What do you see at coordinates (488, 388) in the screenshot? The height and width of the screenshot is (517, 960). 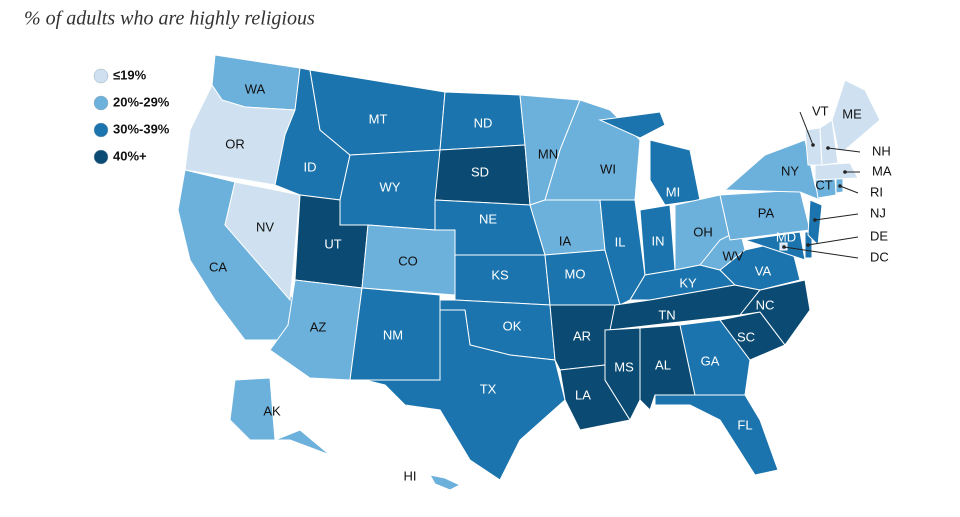 I see `state-label: TX` at bounding box center [488, 388].